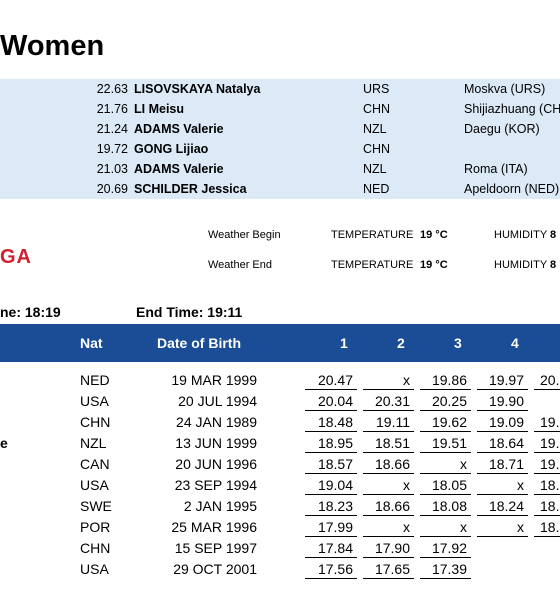  I want to click on humidity-end: HUMIDITY 8, so click(525, 265).